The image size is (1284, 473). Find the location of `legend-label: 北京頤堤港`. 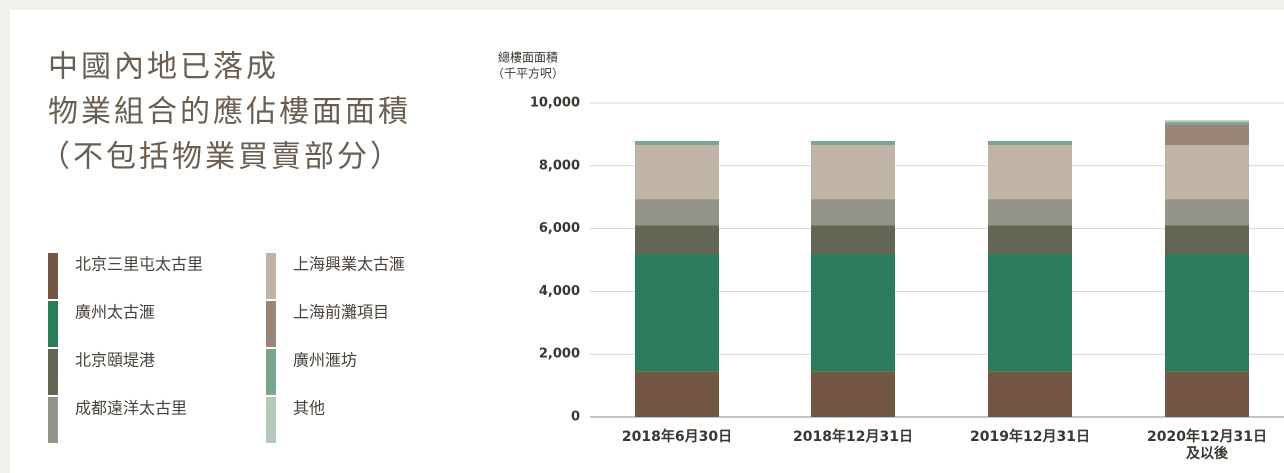

legend-label: 北京頤堤港 is located at coordinates (115, 360).